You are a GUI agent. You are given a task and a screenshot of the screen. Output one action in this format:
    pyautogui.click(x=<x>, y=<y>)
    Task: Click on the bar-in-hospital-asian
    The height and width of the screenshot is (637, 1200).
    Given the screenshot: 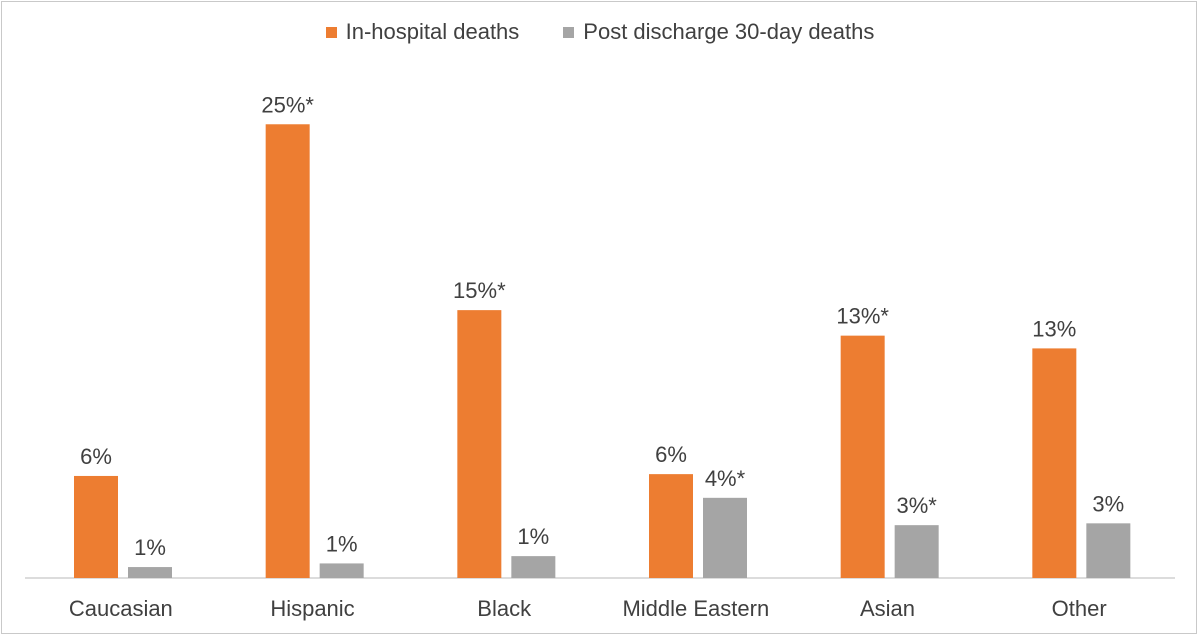 What is the action you would take?
    pyautogui.click(x=862, y=456)
    